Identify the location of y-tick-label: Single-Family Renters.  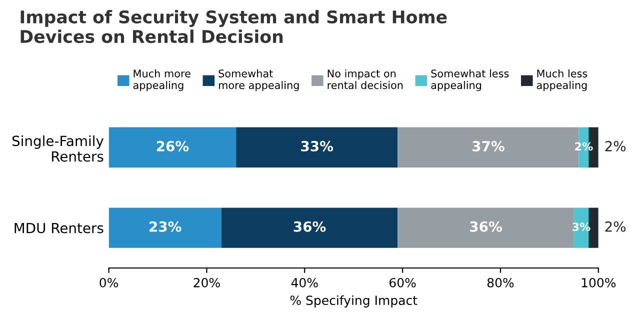
(58, 148).